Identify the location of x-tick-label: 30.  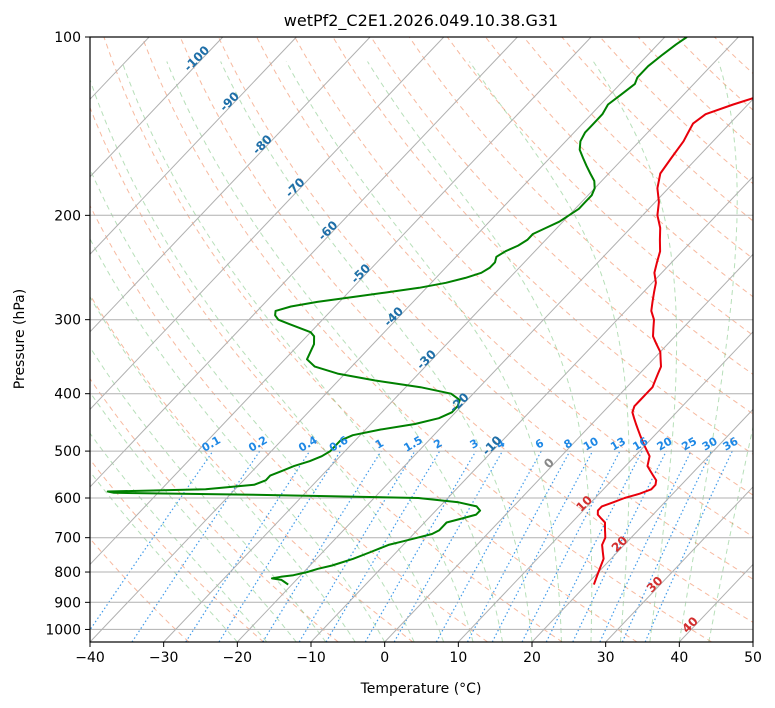
(606, 658).